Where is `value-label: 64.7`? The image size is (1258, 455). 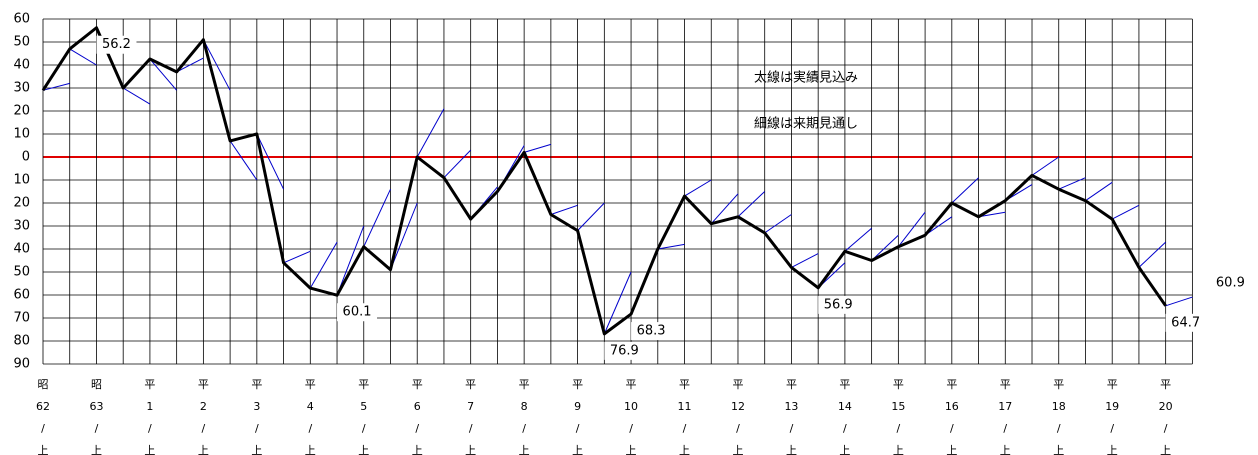 value-label: 64.7 is located at coordinates (1185, 322).